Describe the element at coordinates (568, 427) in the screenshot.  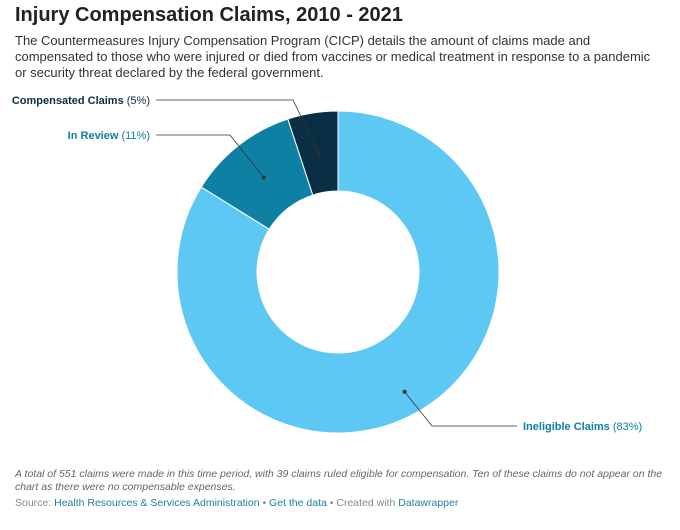
I see `label-name-ineligible: Ineligible Claims` at that location.